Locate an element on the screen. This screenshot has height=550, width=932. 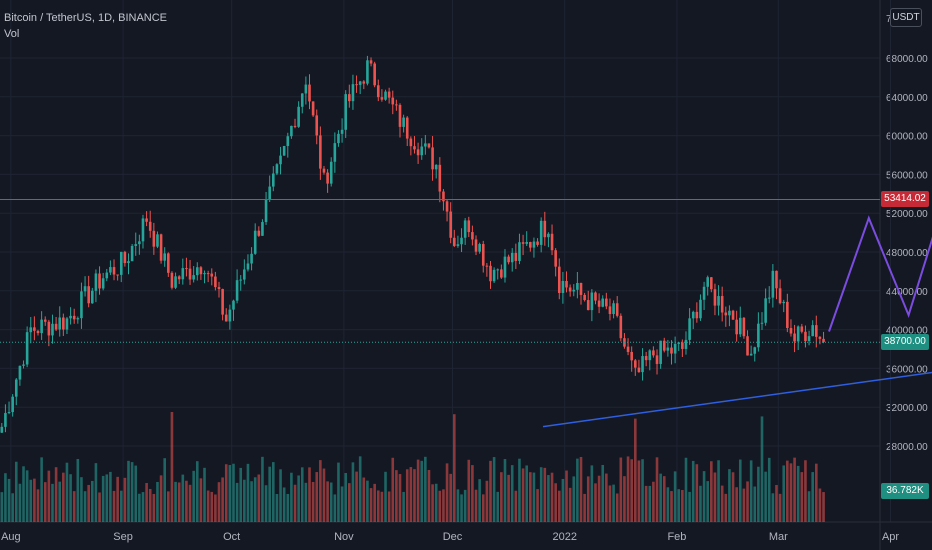
chart-legend: Bitcoin / TetherUS, 1D, BINANCE Vol is located at coordinates (85, 26).